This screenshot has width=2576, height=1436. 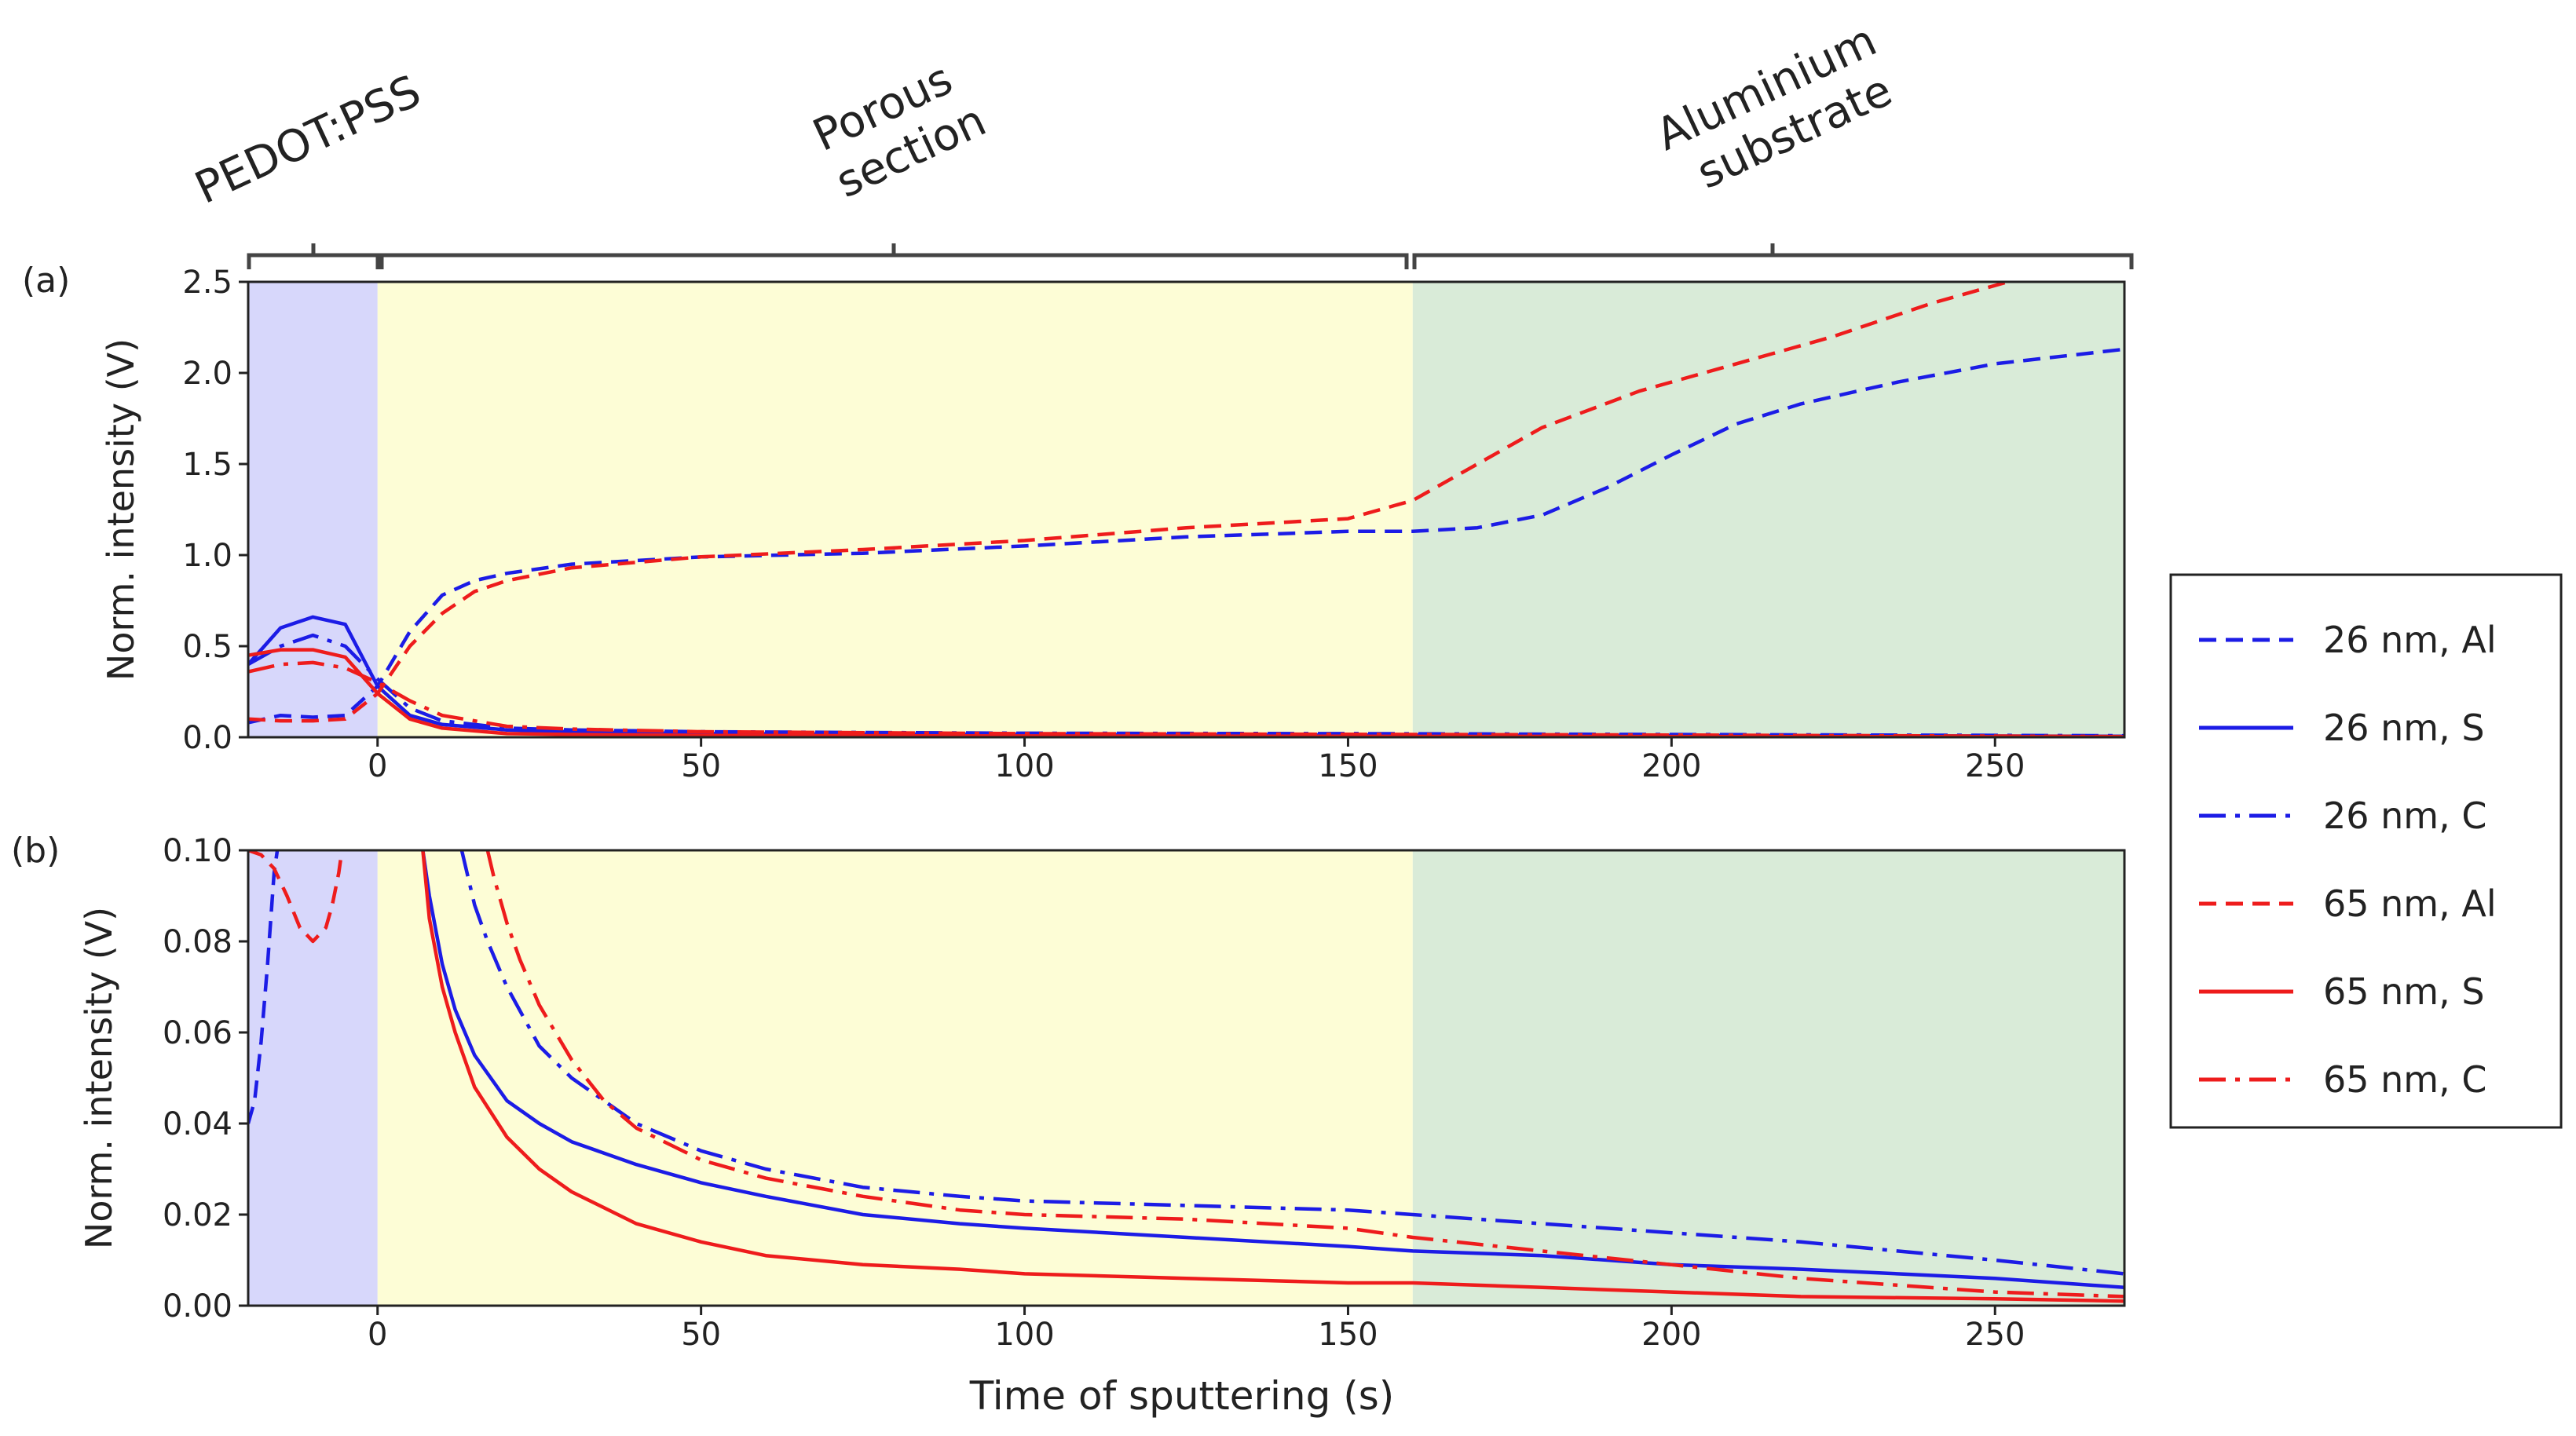 I want to click on region-label-pedot-line1: PEDOT:PSS, so click(x=308, y=140).